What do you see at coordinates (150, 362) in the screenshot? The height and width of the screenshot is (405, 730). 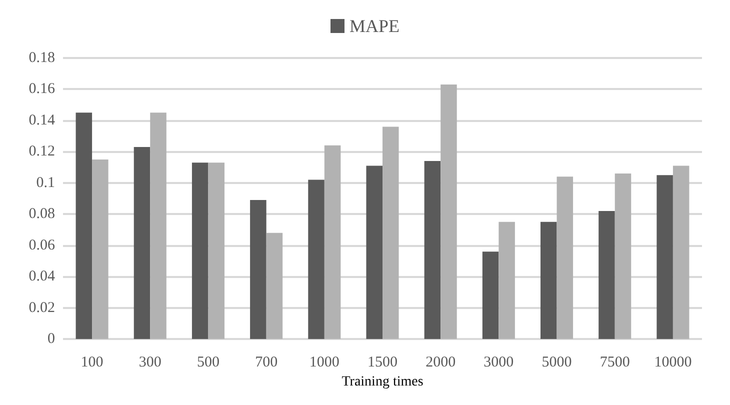 I see `x-tick-label: 300` at bounding box center [150, 362].